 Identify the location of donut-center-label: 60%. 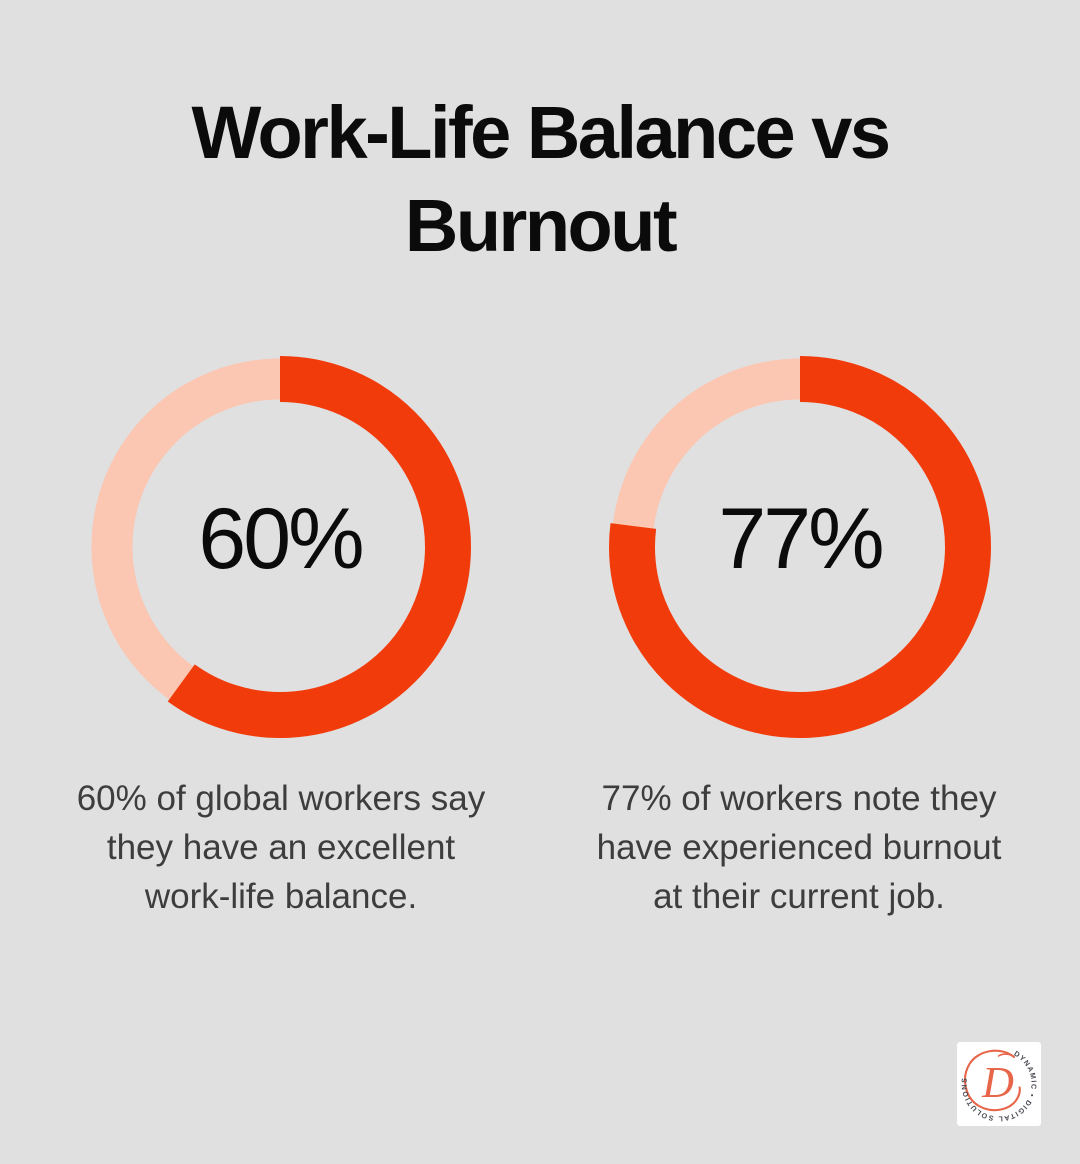
(281, 538).